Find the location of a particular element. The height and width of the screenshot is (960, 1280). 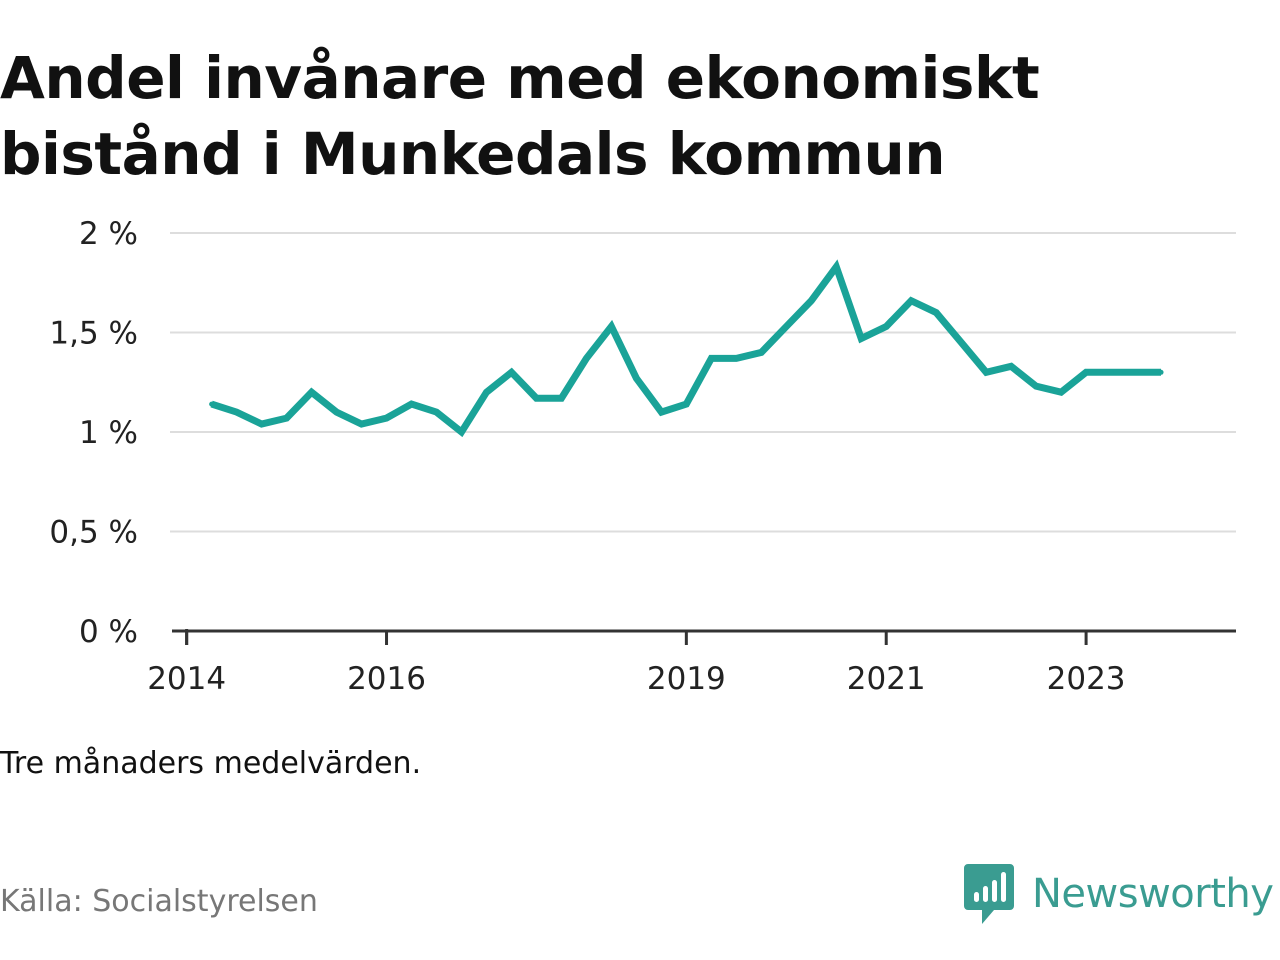

brand-name: Newsworthy is located at coordinates (1153, 894).